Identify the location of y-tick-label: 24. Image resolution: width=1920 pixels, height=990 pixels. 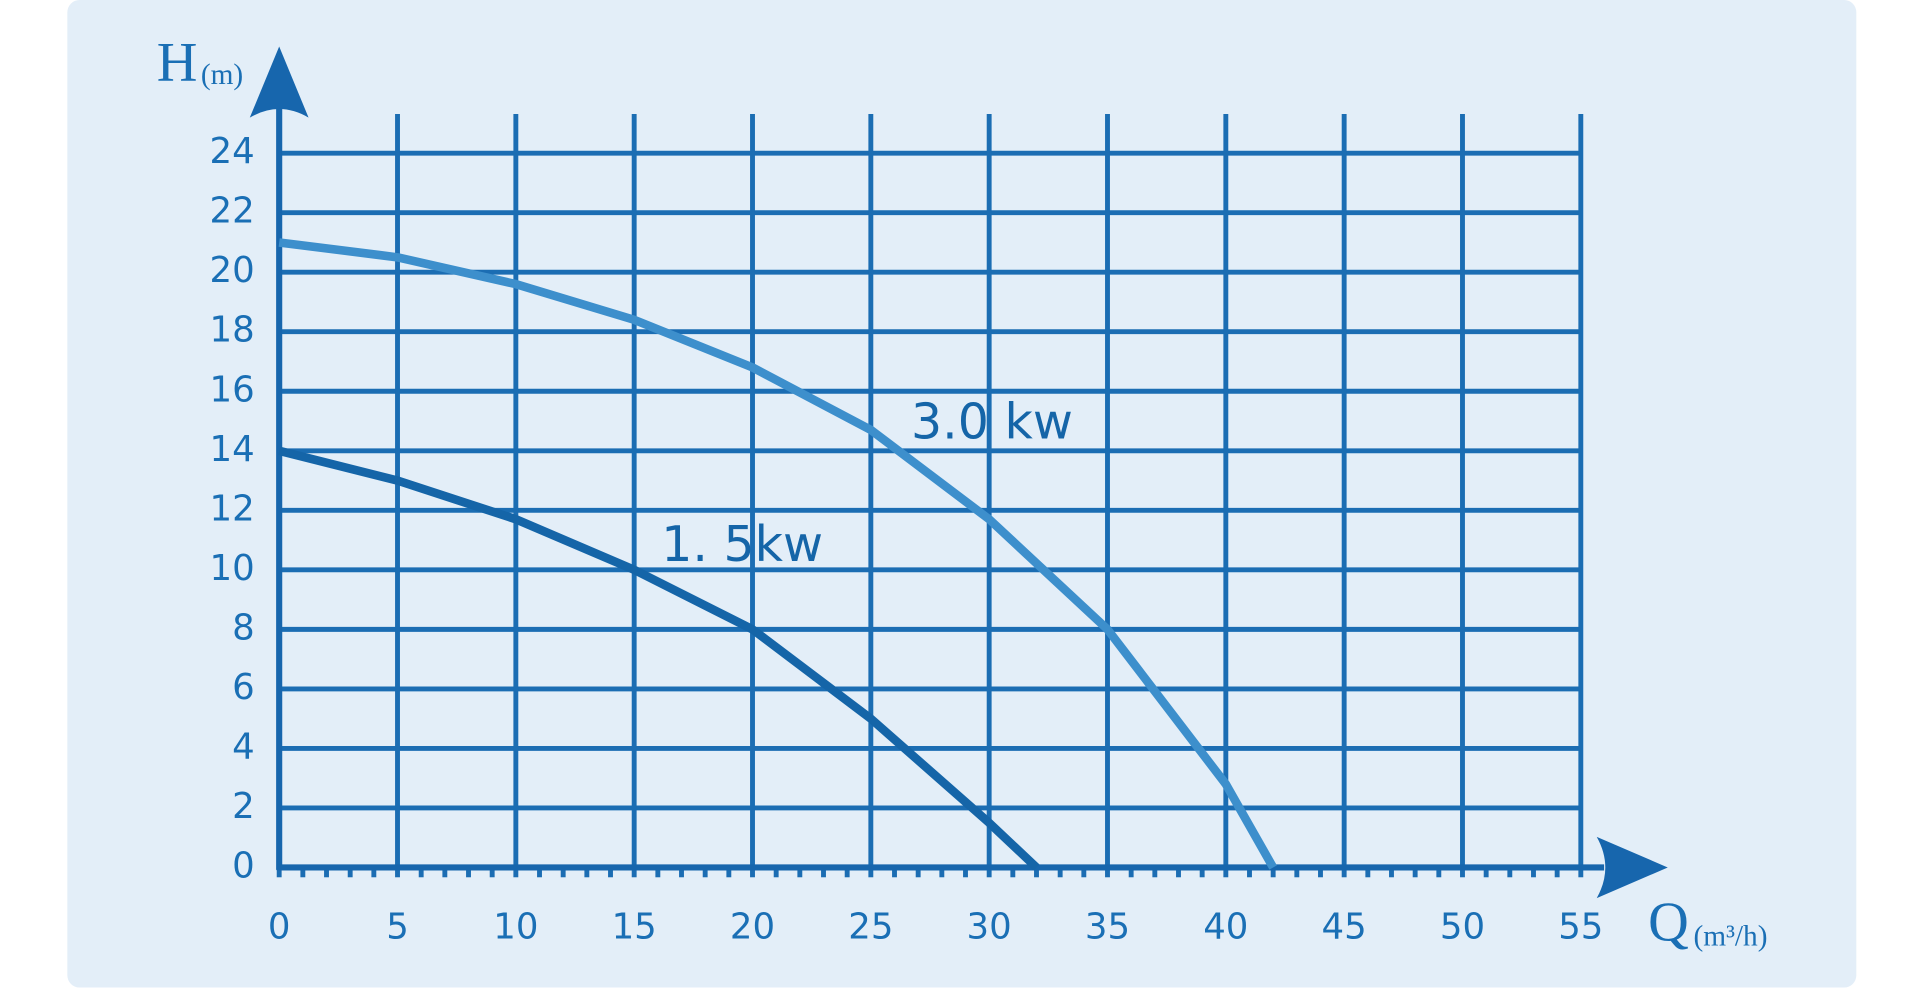
(232, 151).